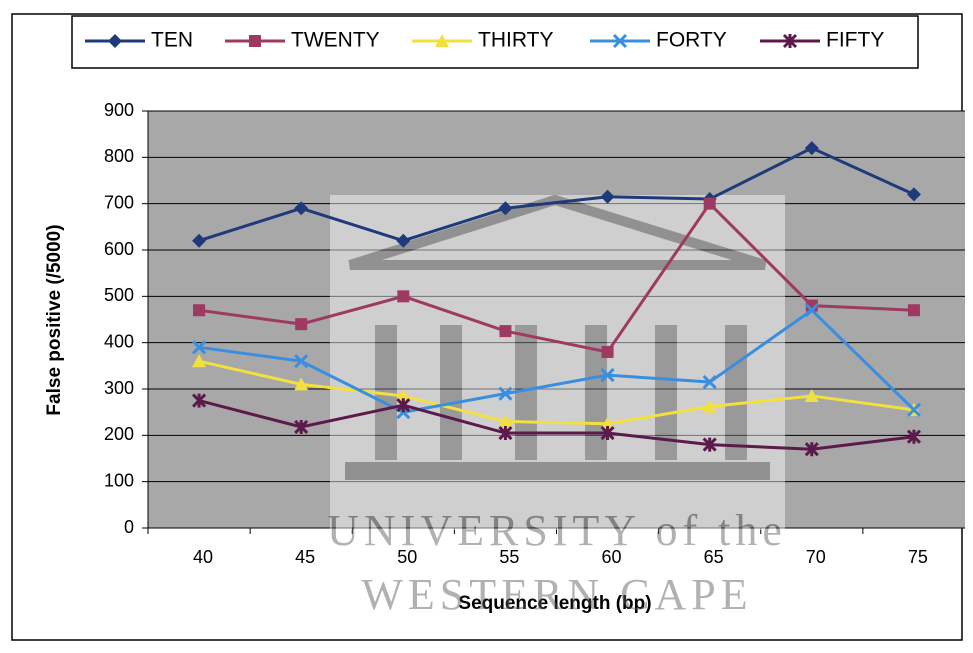 This screenshot has width=973, height=653. Describe the element at coordinates (918, 557) in the screenshot. I see `x-tick-label: 75` at that location.